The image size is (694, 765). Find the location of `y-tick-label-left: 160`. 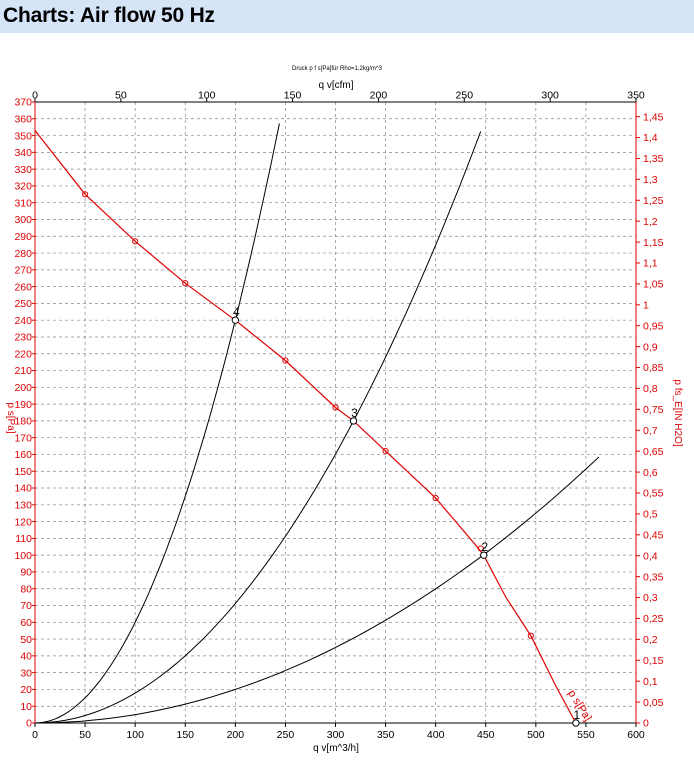

y-tick-label-left: 160 is located at coordinates (23, 455).